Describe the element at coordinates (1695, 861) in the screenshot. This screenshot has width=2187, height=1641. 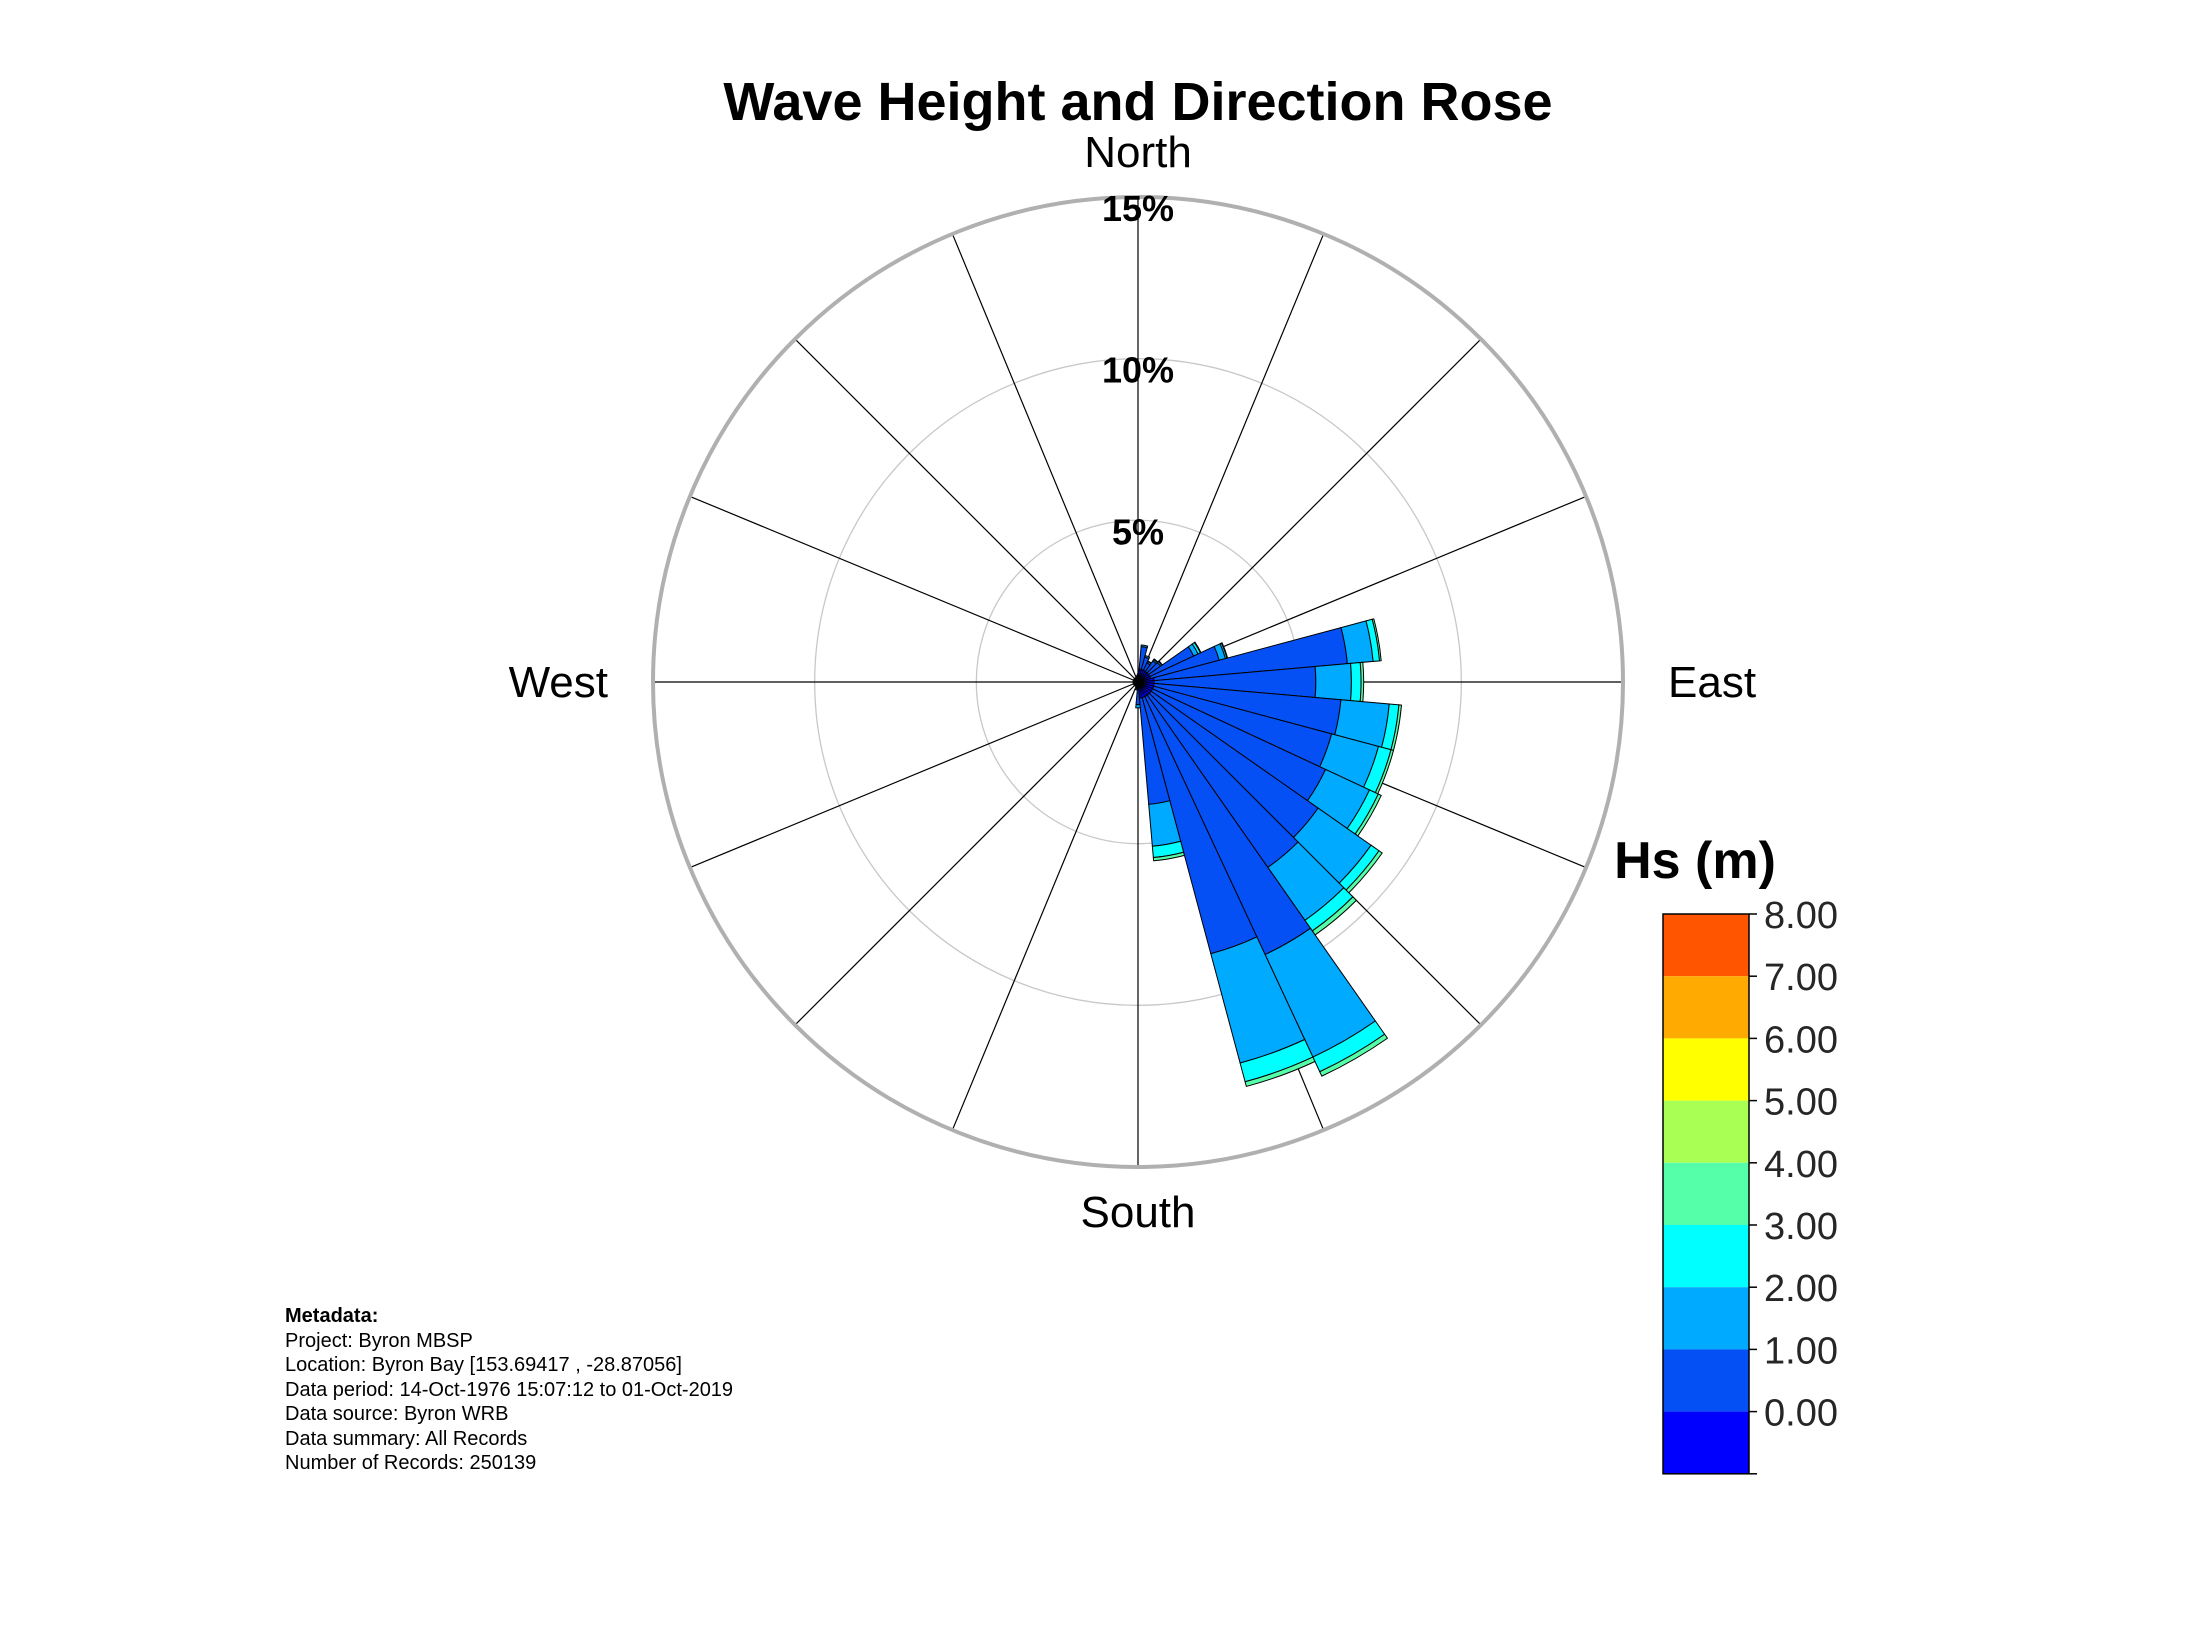
I see `colorbar-title: Hs (m)` at that location.